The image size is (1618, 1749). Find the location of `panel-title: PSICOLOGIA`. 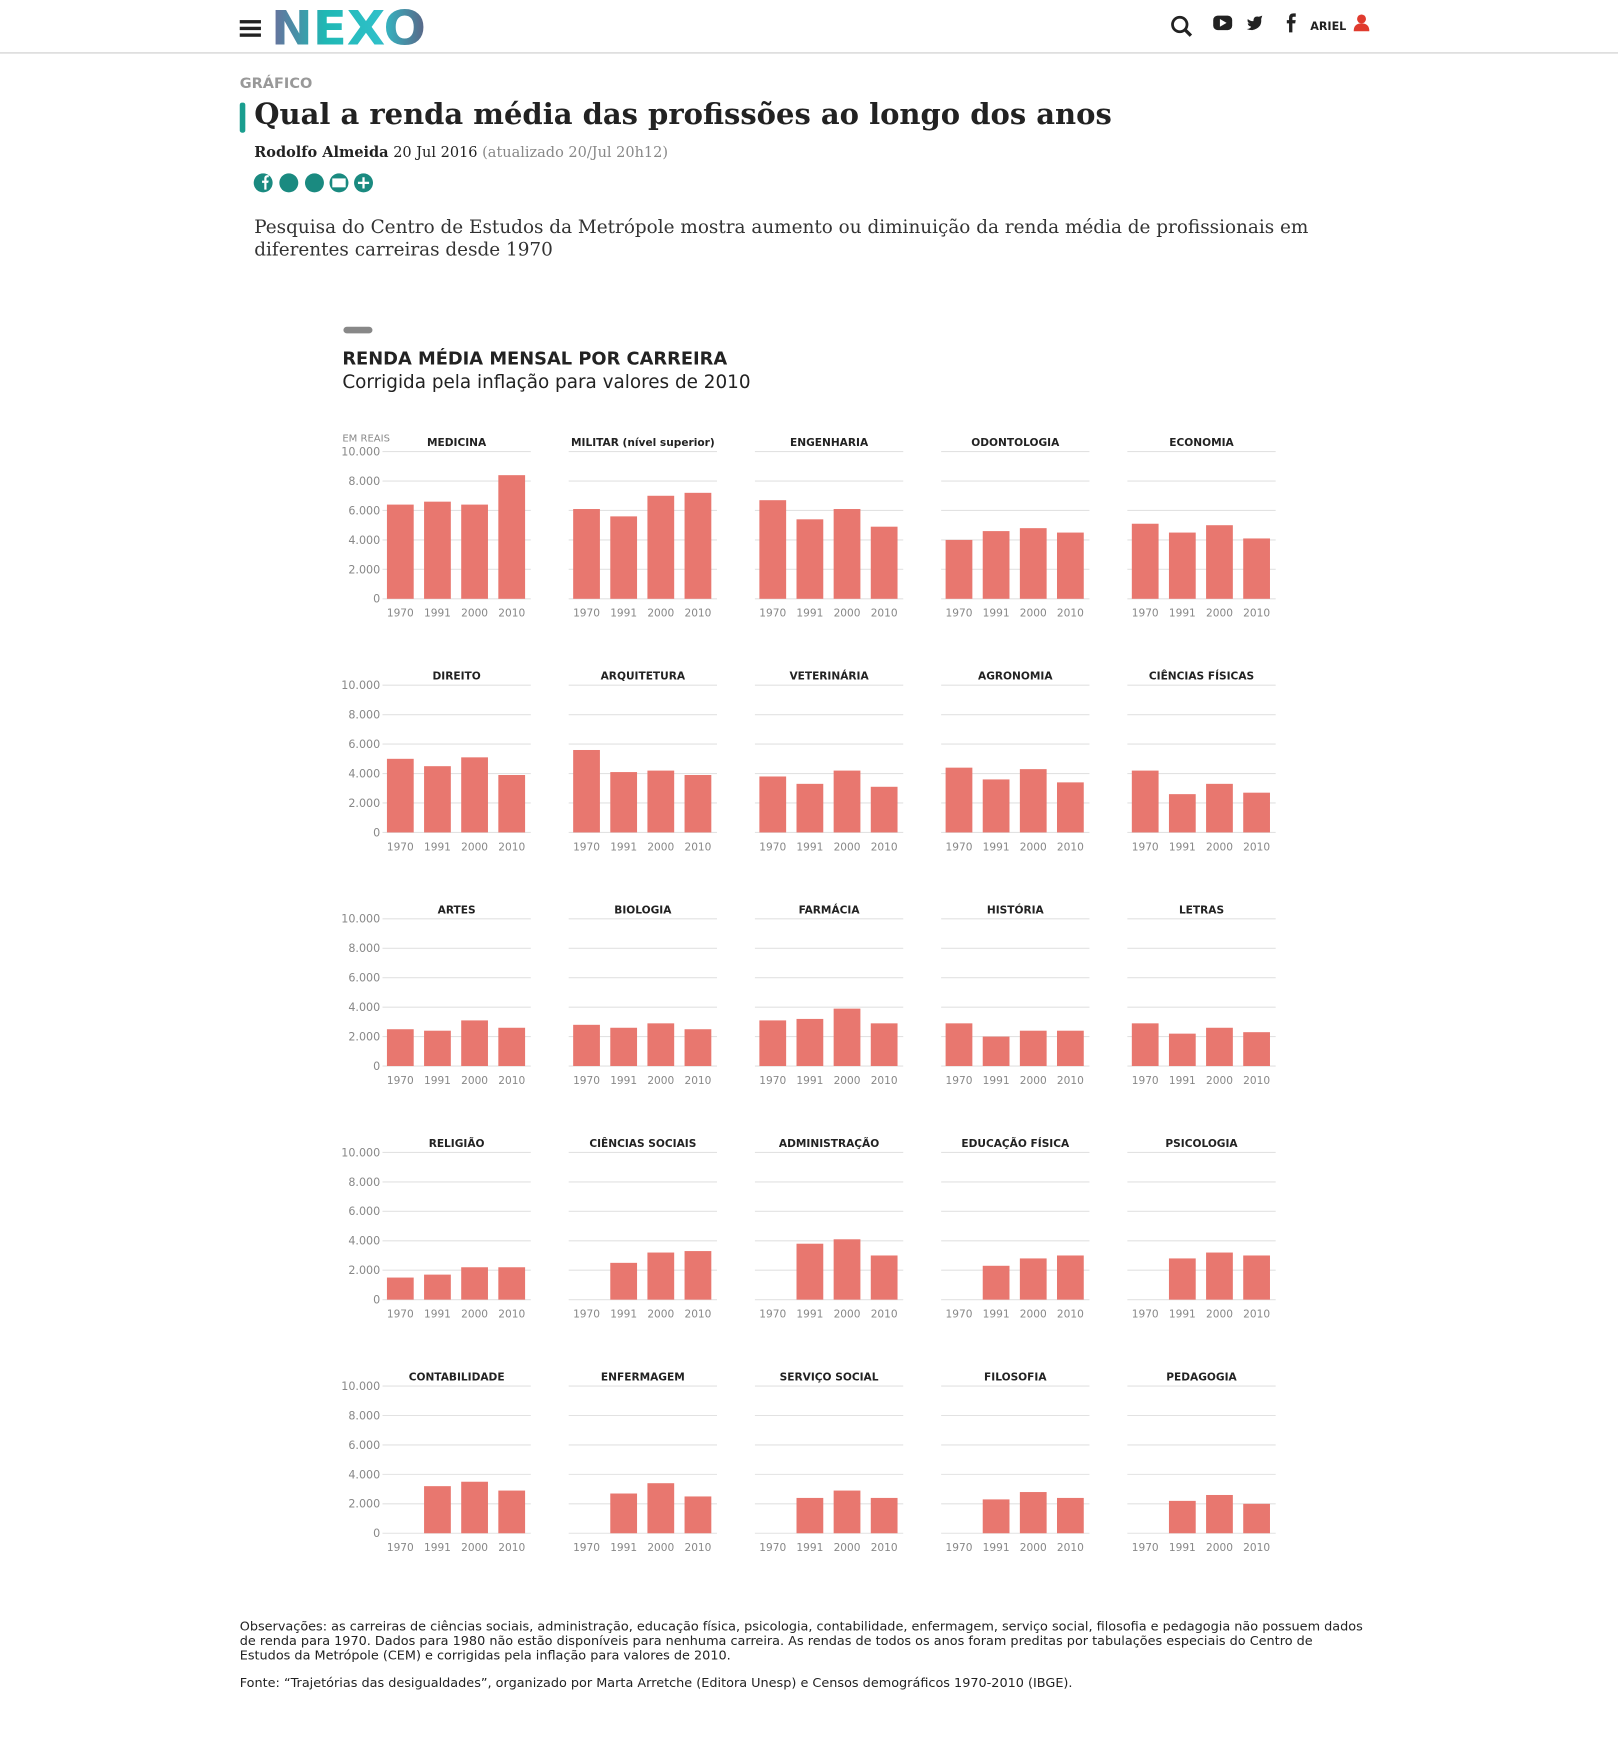

panel-title: PSICOLOGIA is located at coordinates (1201, 1144).